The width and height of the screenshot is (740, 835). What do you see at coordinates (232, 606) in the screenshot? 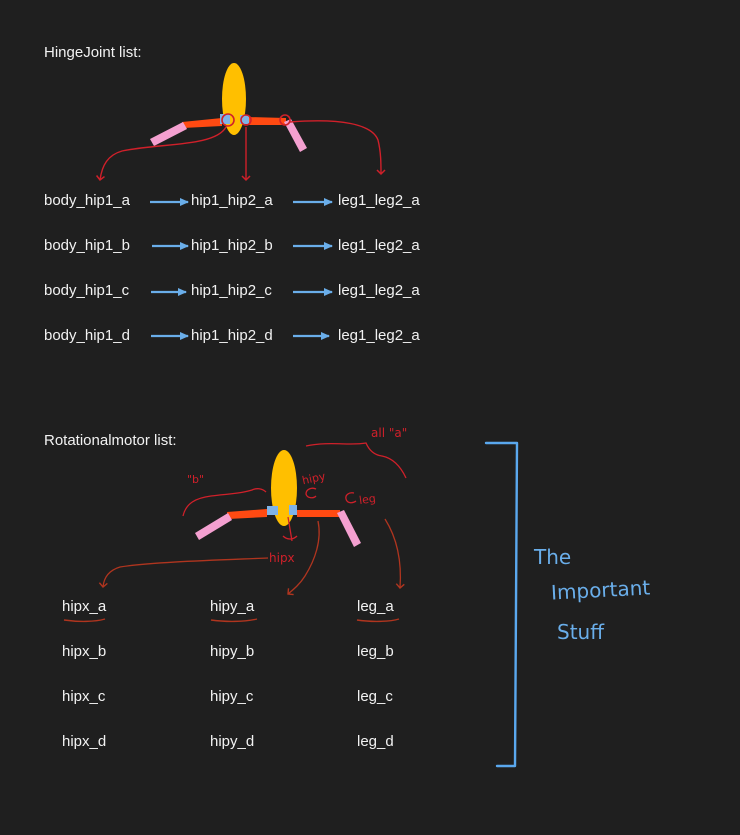
I see `motor-name: hipy_a` at bounding box center [232, 606].